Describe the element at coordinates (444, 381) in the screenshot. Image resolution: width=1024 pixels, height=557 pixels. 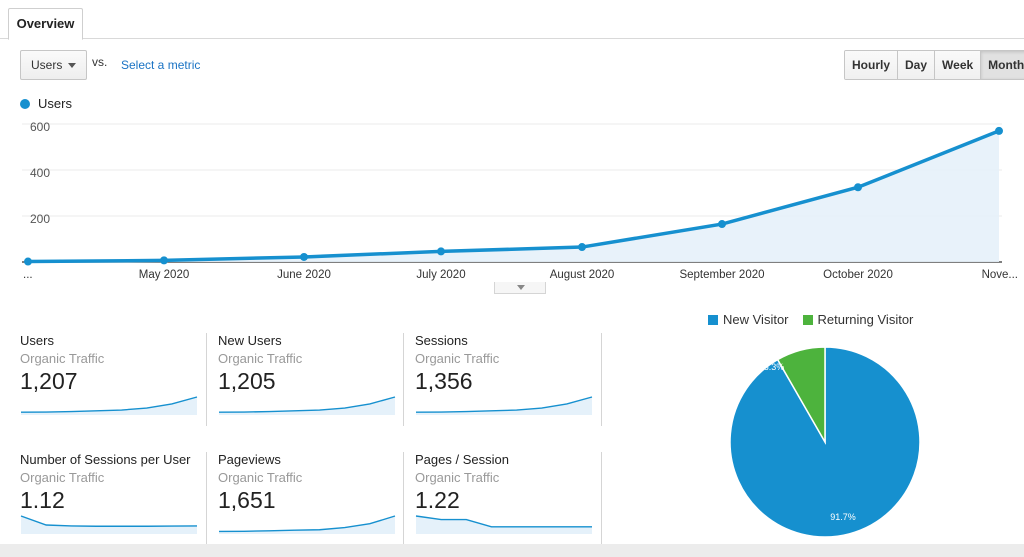
I see `scorecard-value: 1,356` at that location.